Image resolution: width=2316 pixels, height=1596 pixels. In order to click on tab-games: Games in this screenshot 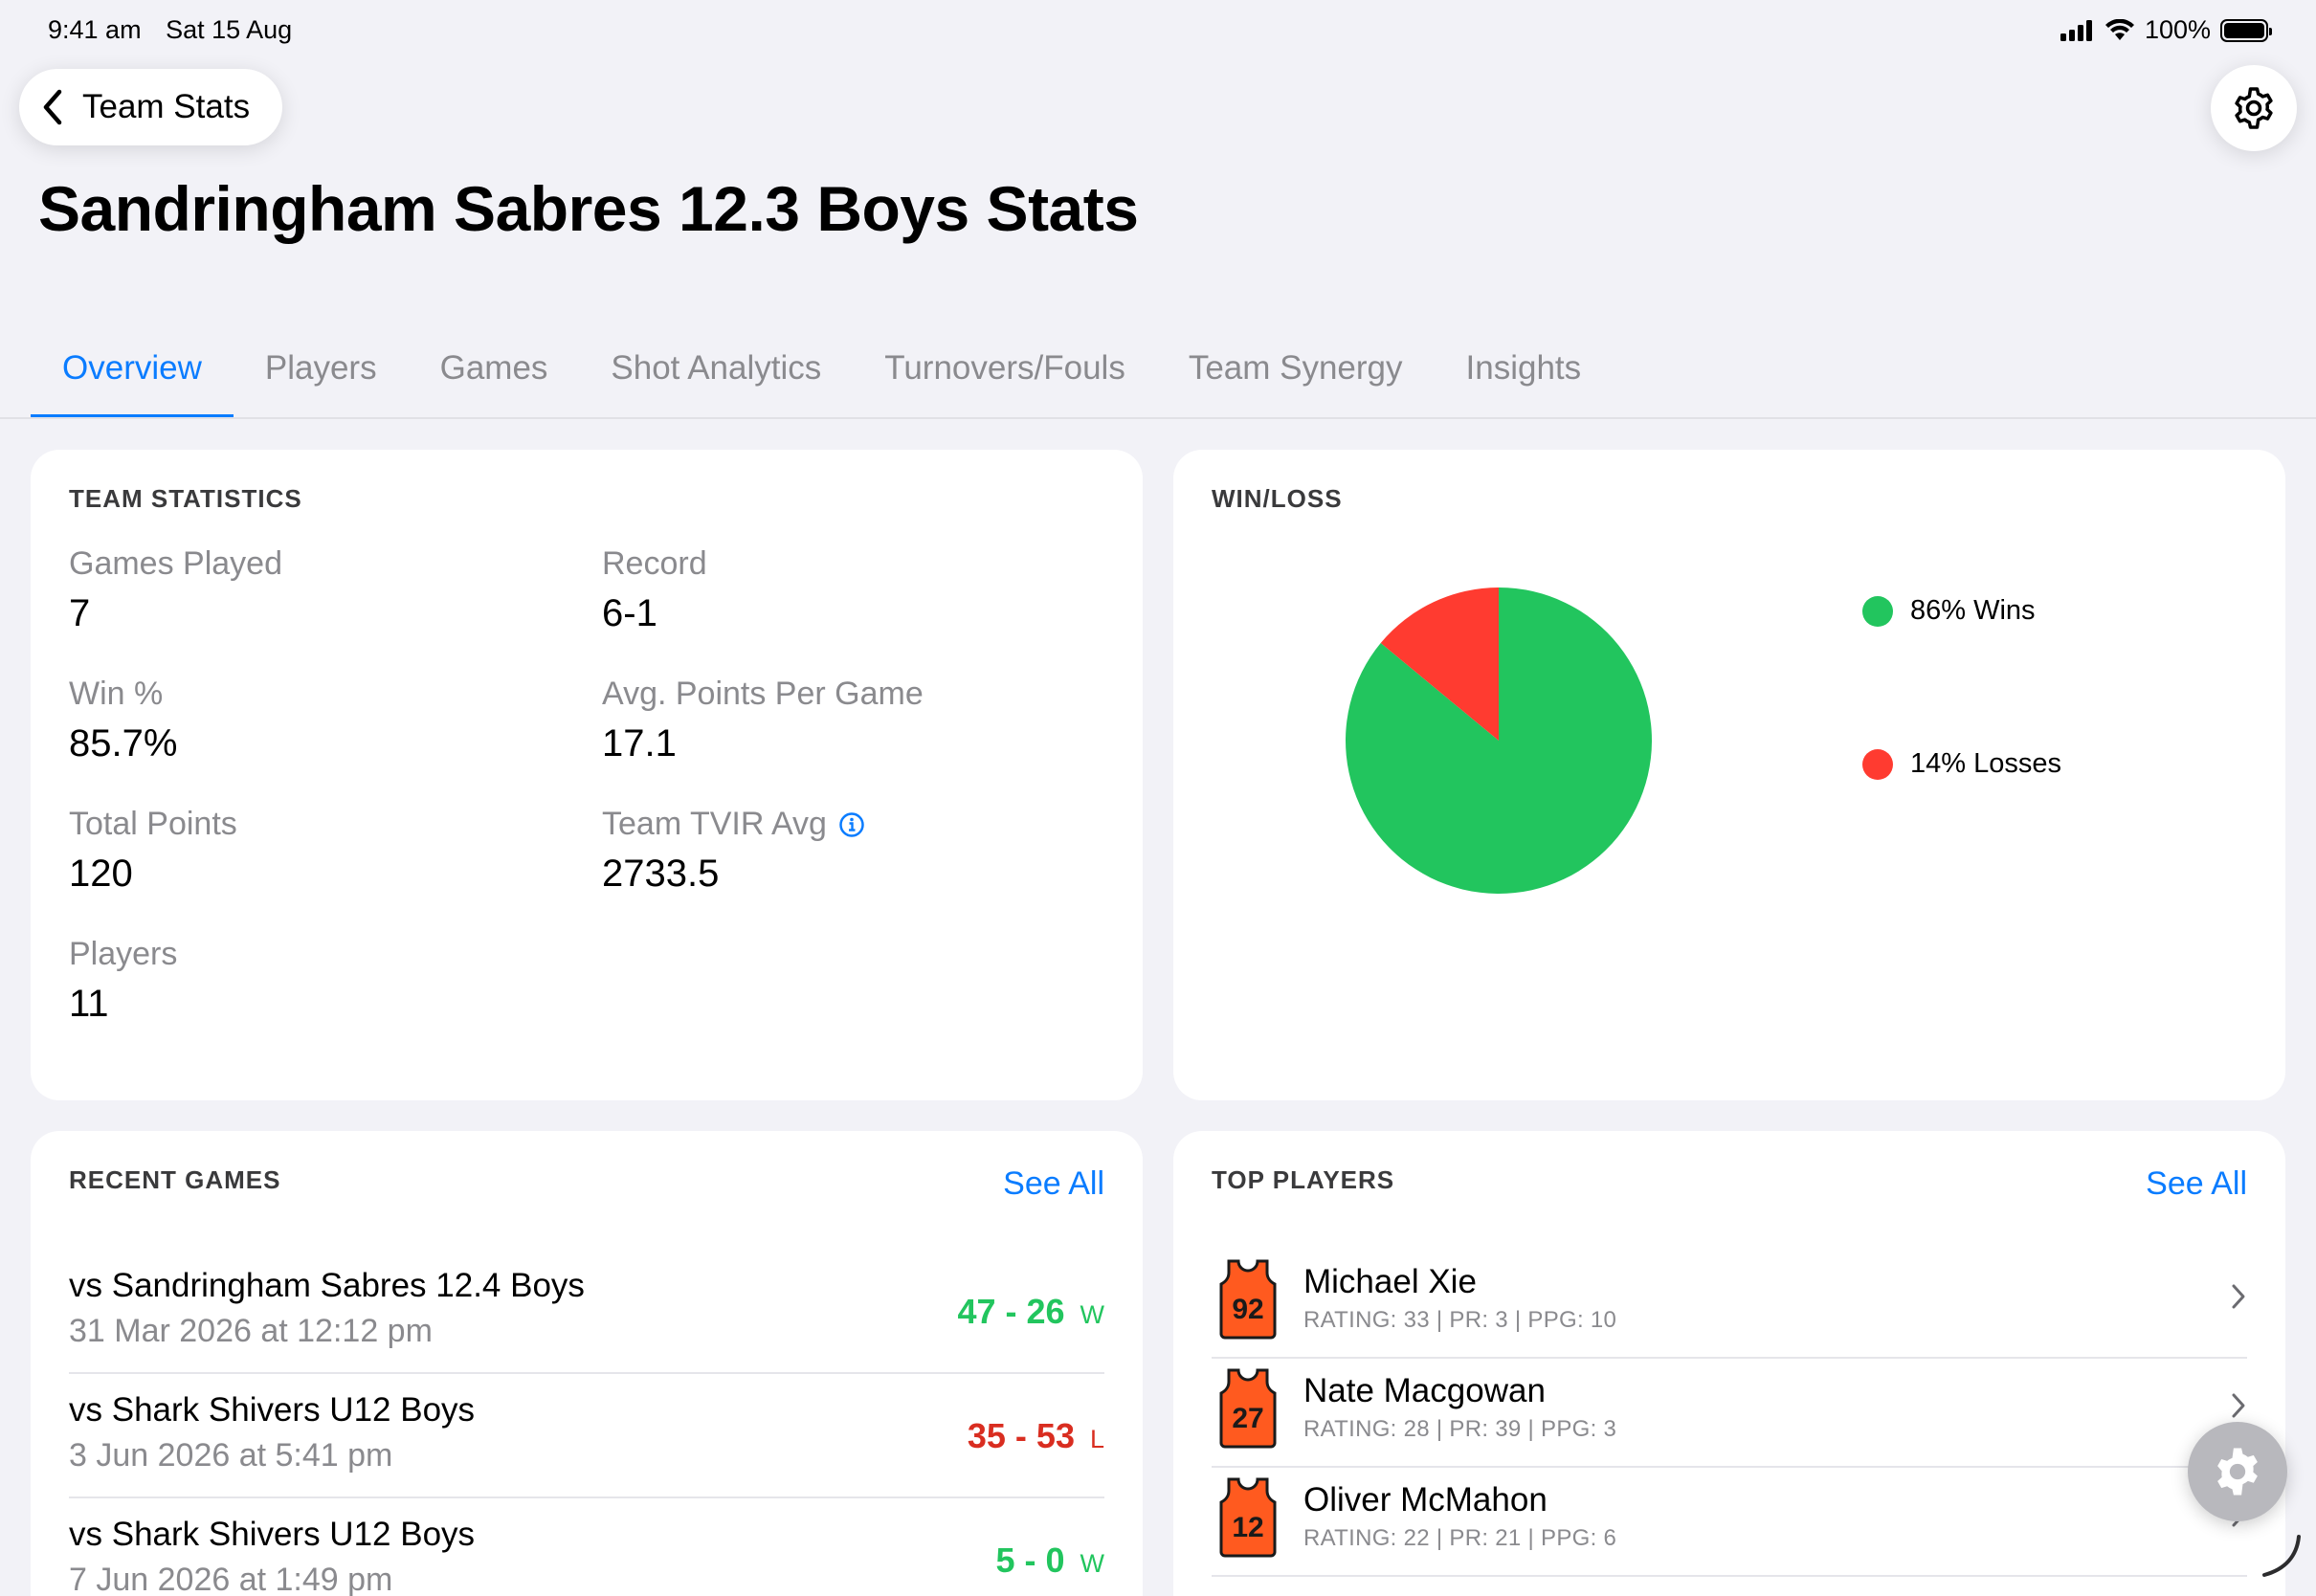, I will do `click(493, 368)`.